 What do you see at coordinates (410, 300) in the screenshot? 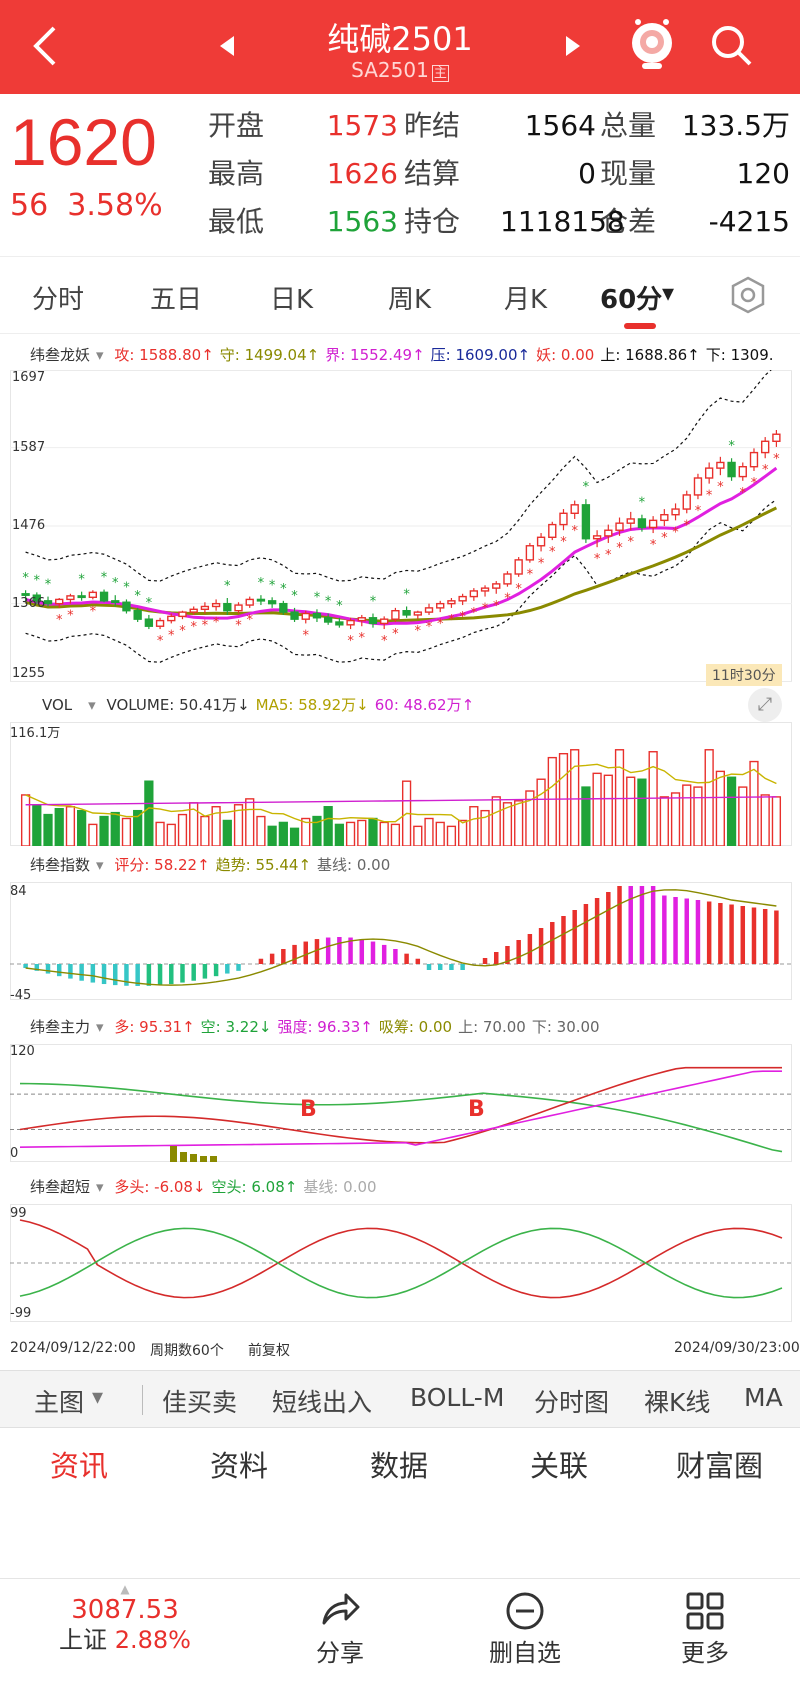
I see `tab-4: 周K` at bounding box center [410, 300].